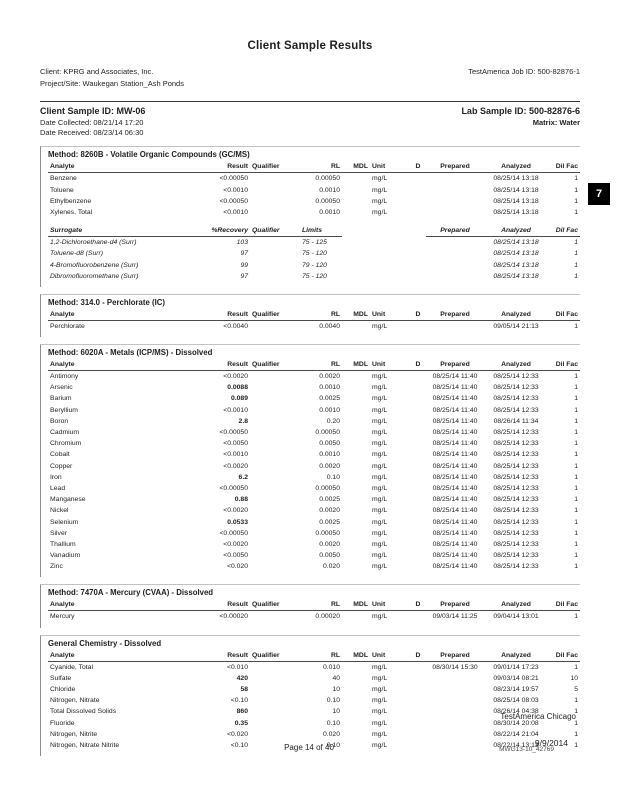 The width and height of the screenshot is (618, 800). Describe the element at coordinates (235, 466) in the screenshot. I see `cell-result: <0.0020` at that location.